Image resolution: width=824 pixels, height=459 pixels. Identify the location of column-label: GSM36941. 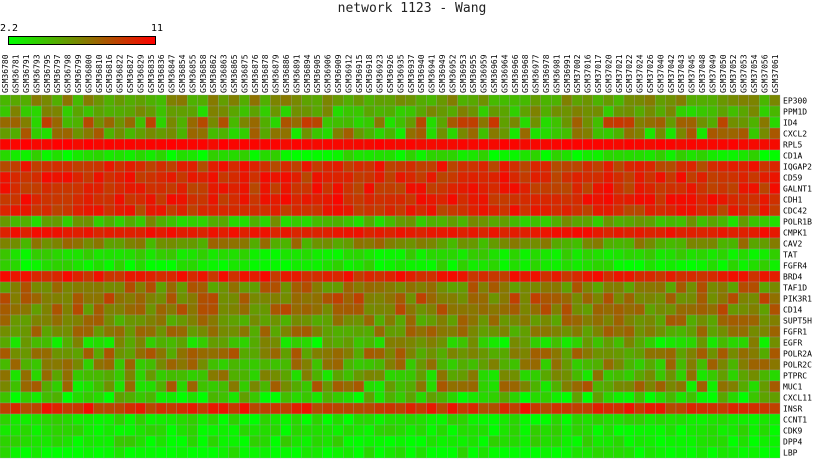
(432, 73).